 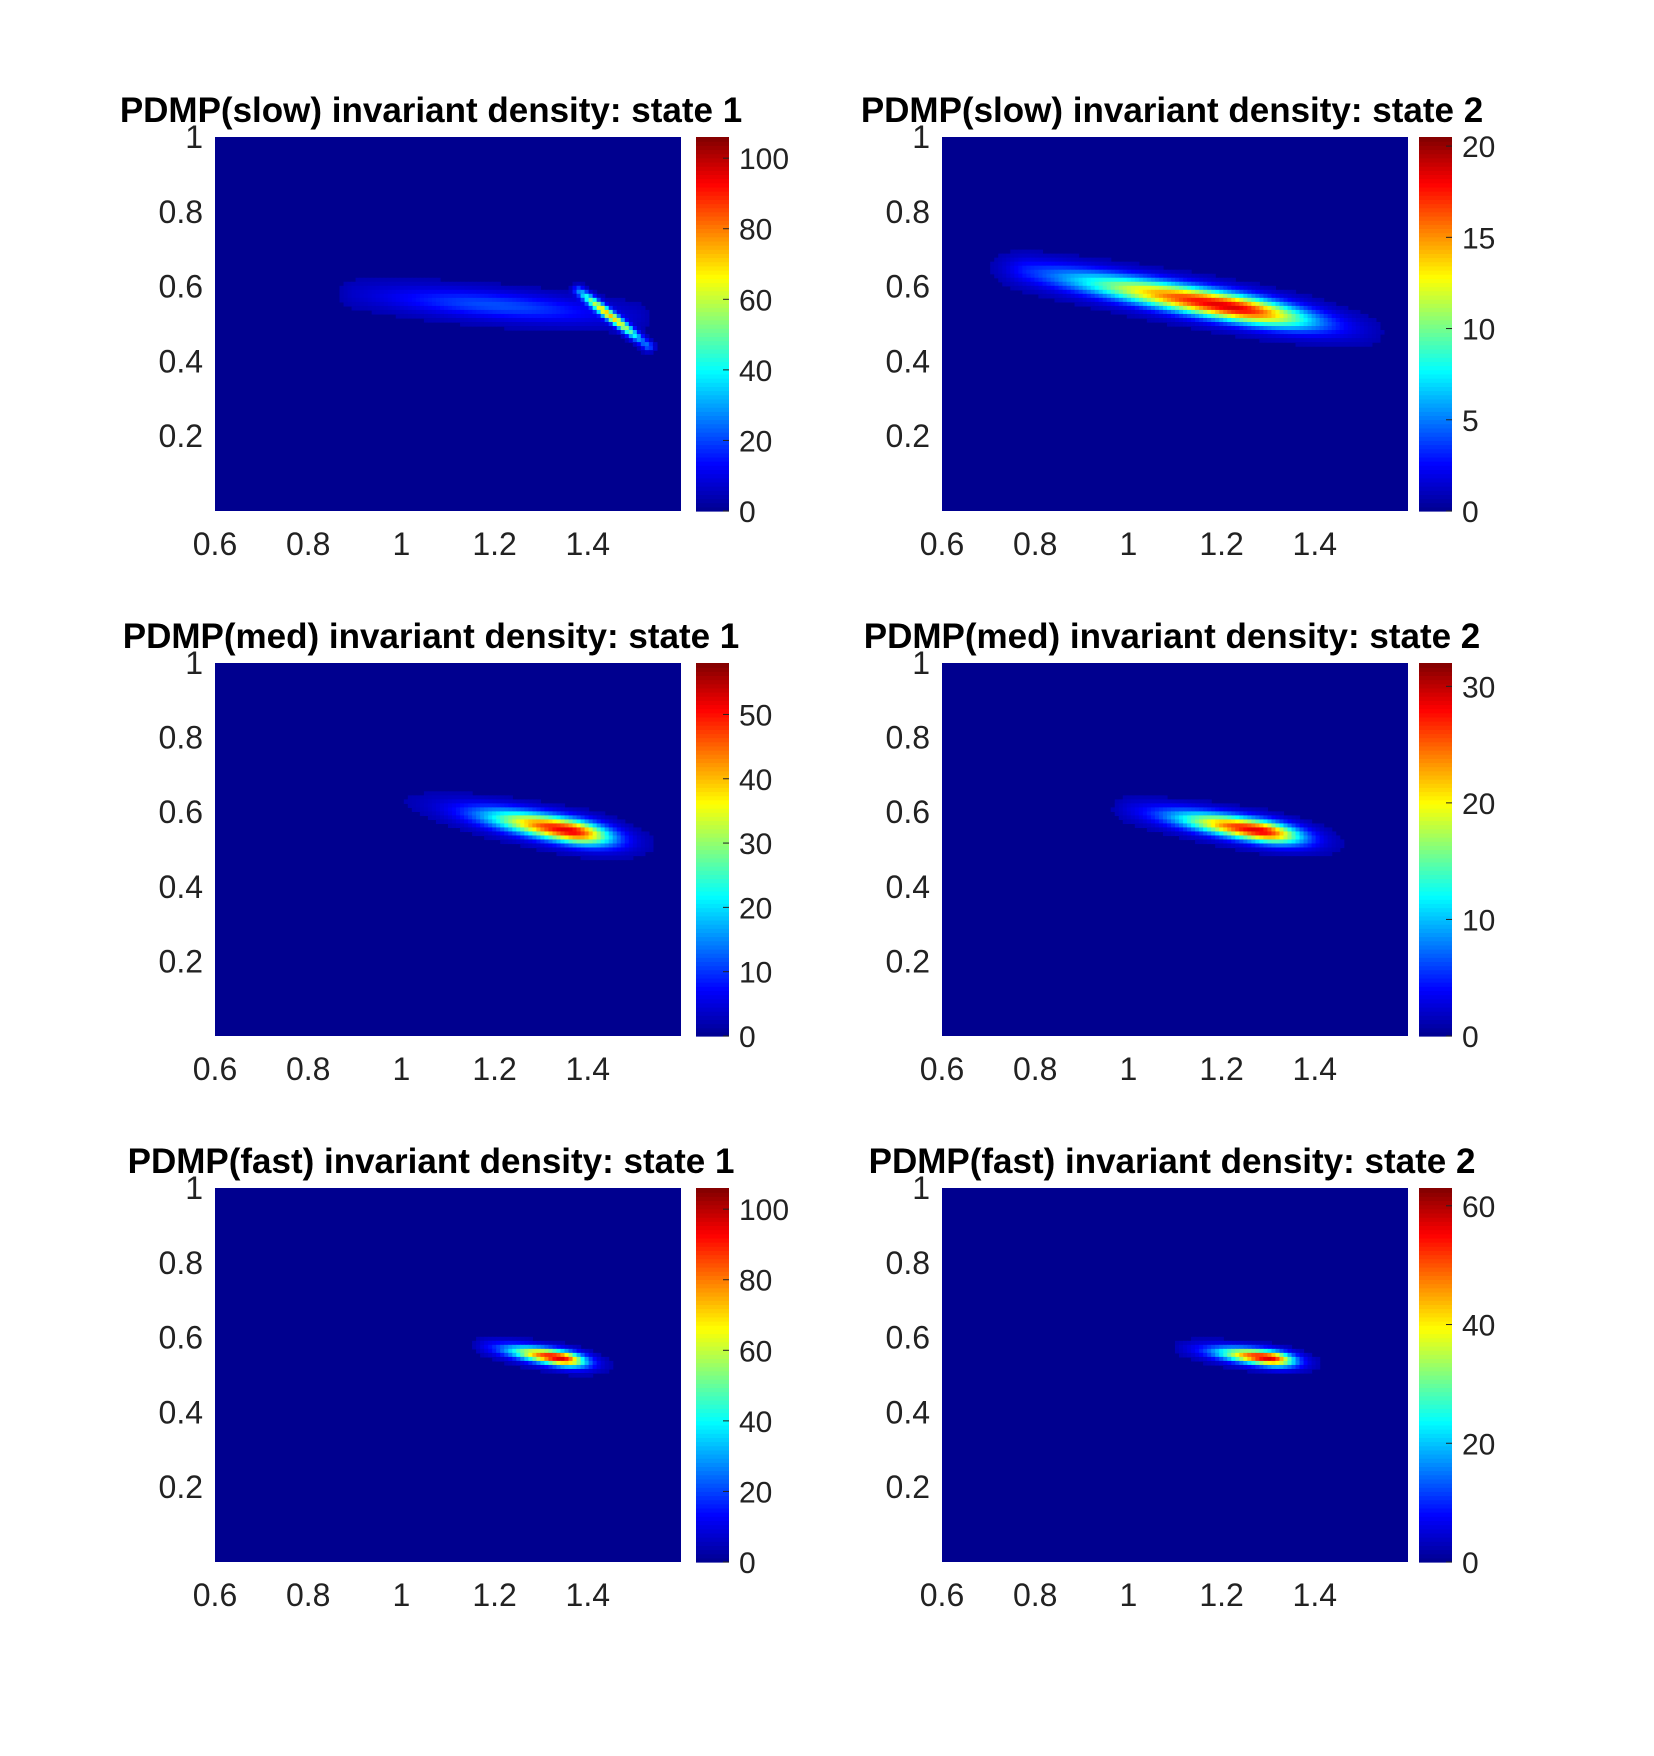 I want to click on y-tick-label: 0.4, so click(x=908, y=887).